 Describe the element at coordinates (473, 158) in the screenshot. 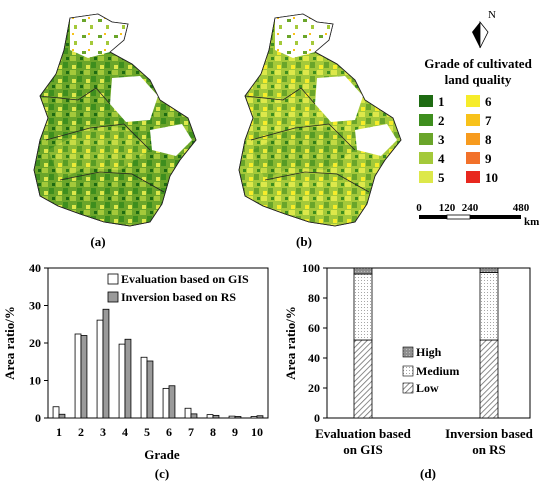

I see `grade-9-swatch` at that location.